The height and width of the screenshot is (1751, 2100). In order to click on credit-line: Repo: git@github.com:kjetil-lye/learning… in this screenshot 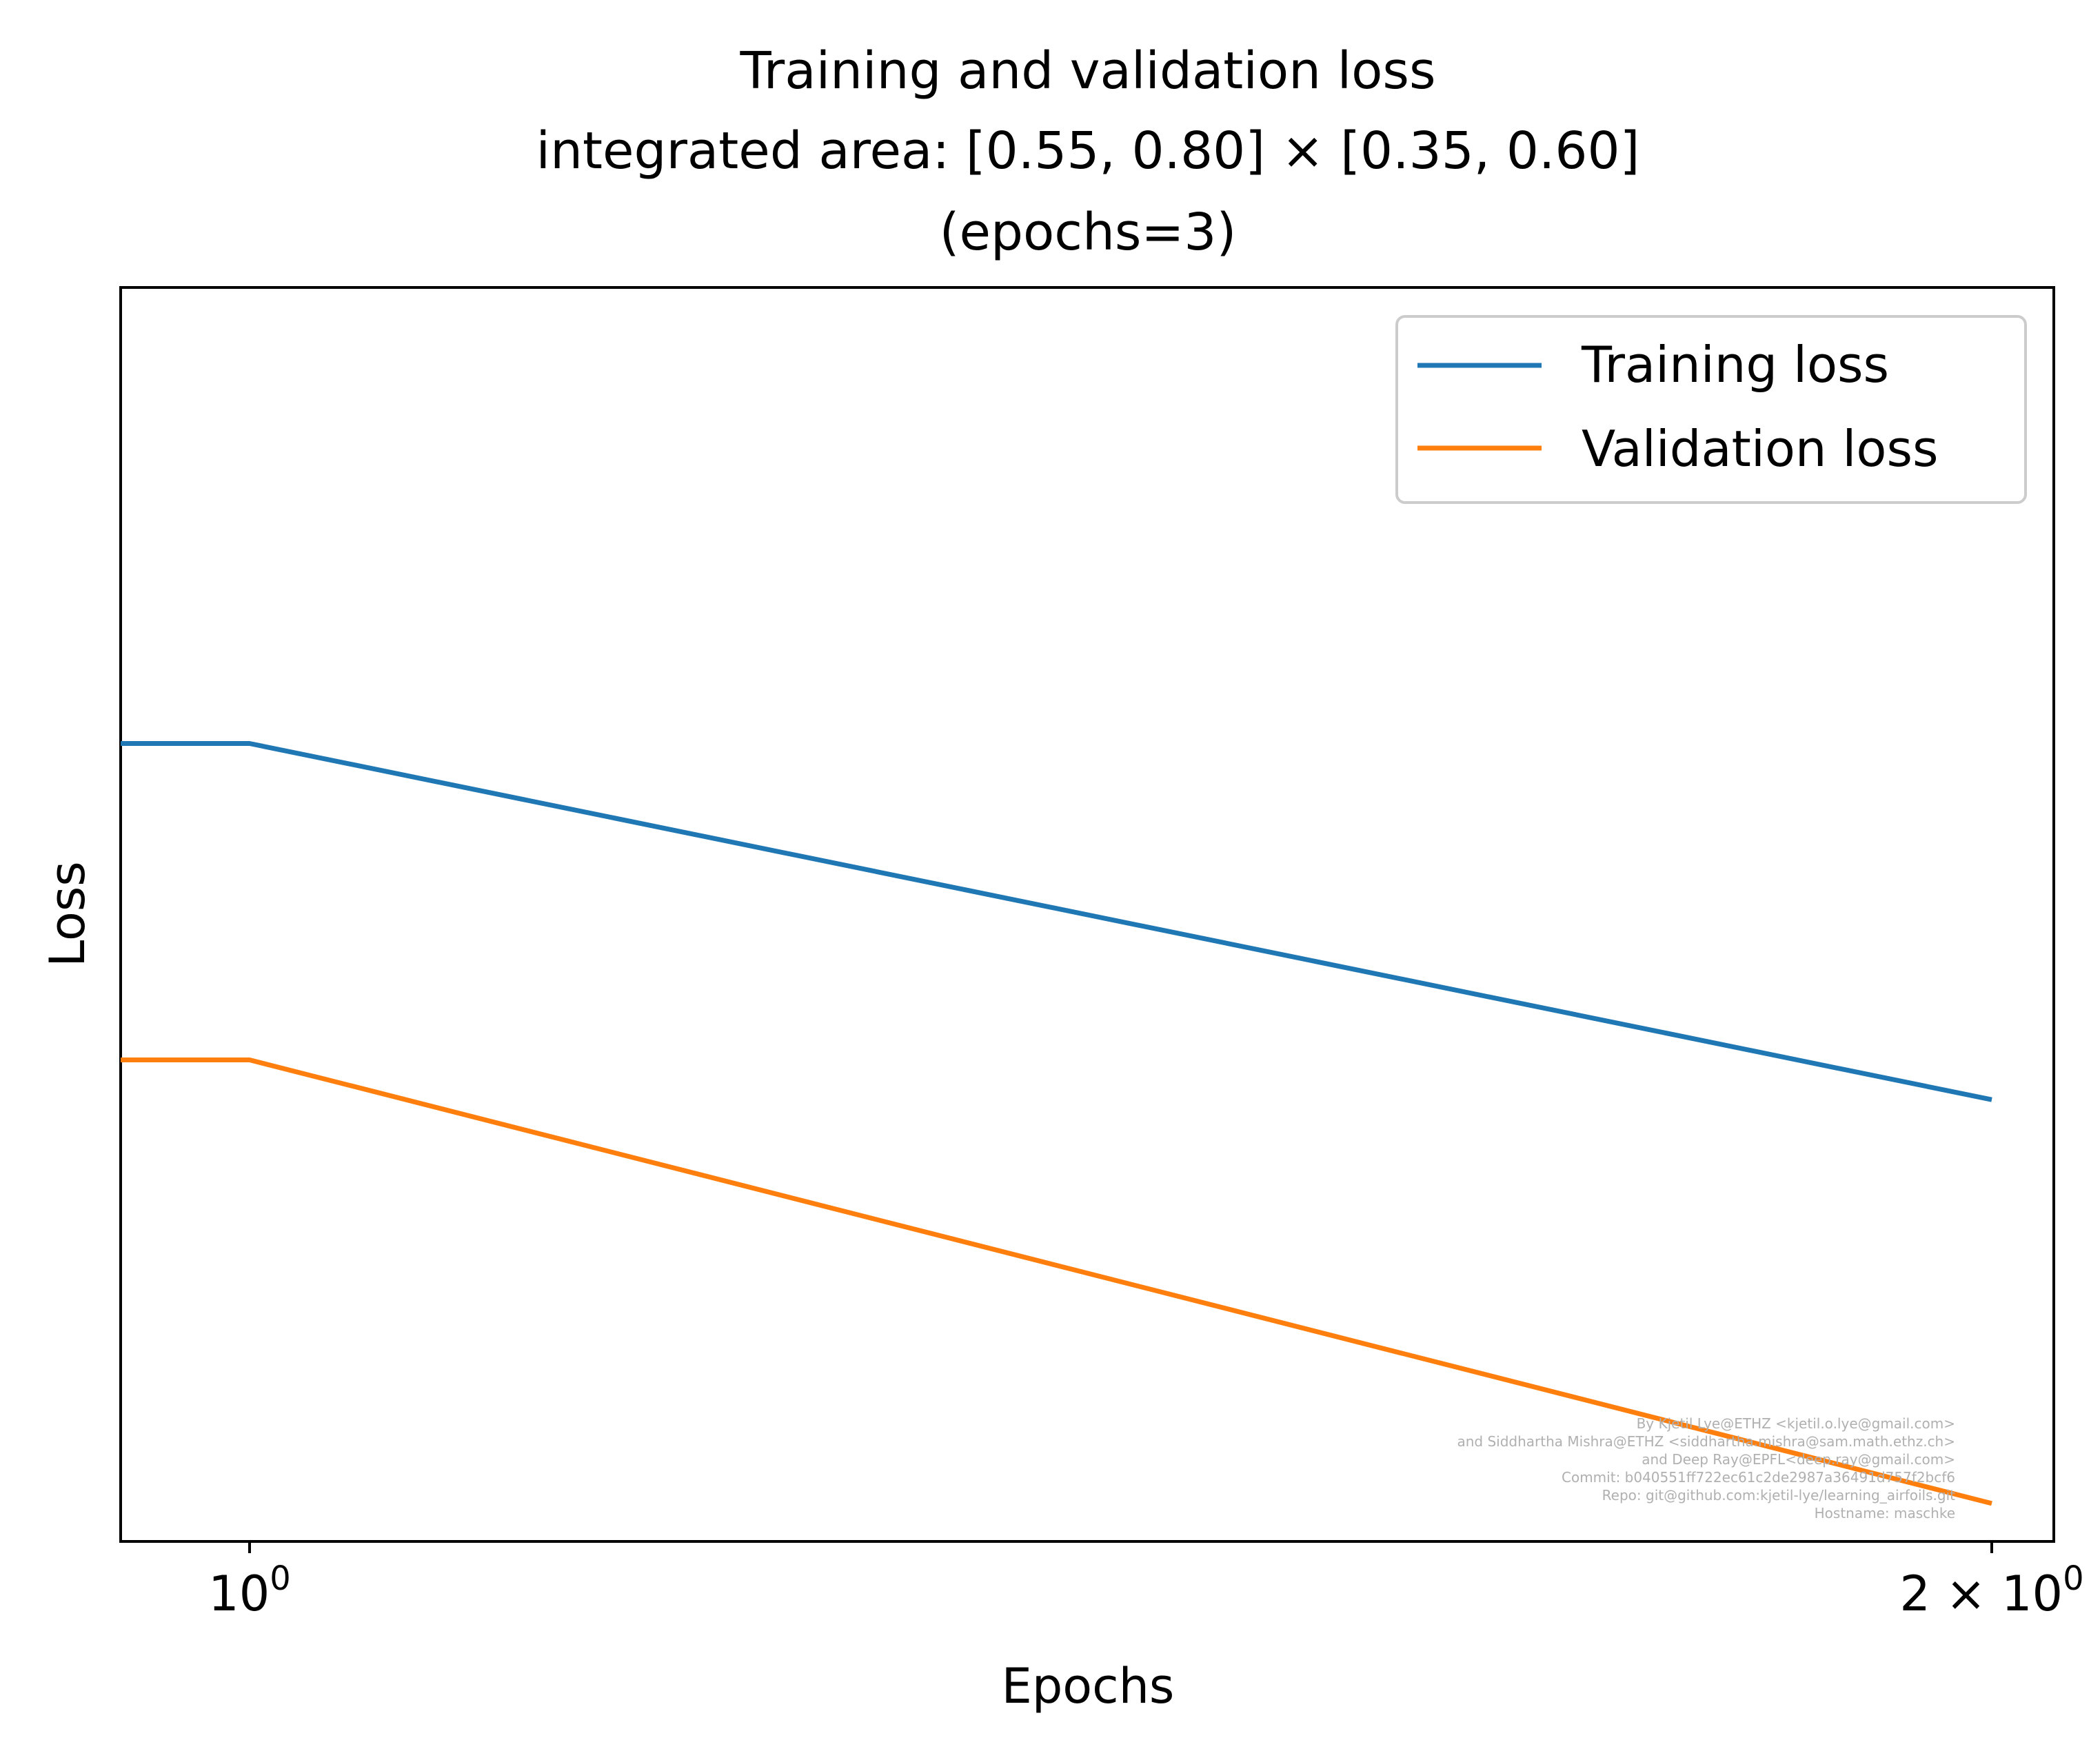, I will do `click(1778, 1495)`.